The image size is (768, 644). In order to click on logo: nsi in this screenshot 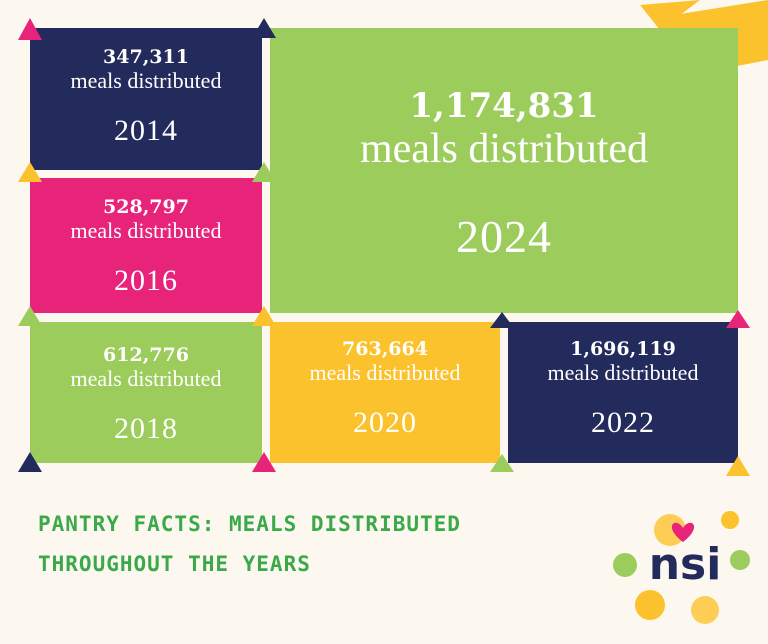, I will do `click(685, 564)`.